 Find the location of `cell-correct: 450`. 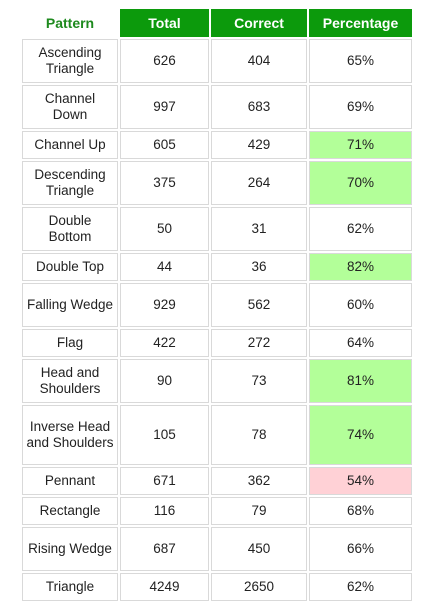

cell-correct: 450 is located at coordinates (259, 549).